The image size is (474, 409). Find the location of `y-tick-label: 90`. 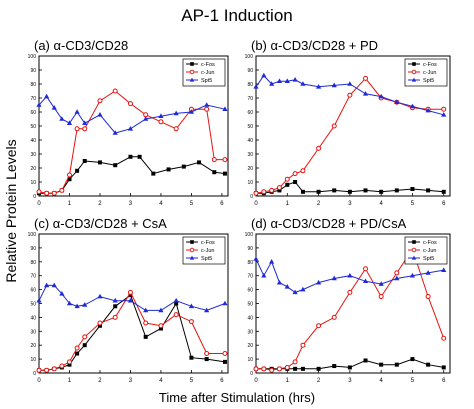

y-tick-label: 90 is located at coordinates (250, 249).